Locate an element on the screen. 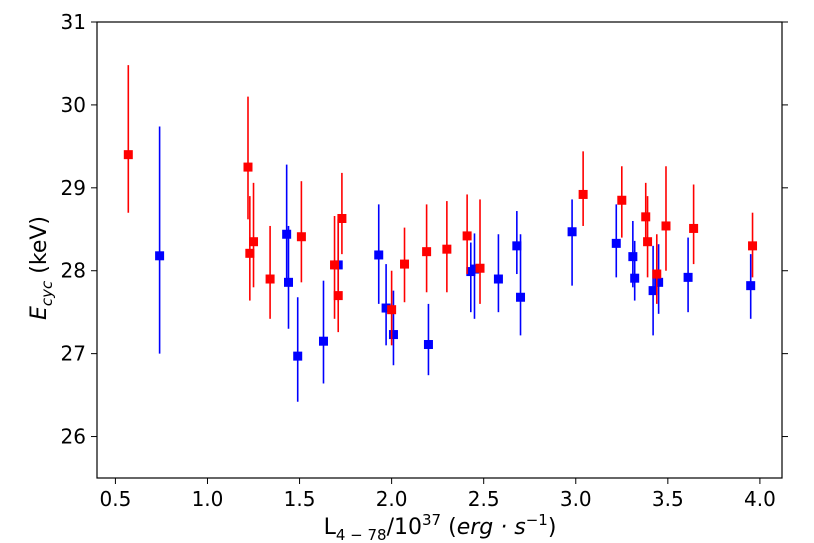  x-label-unit-exp: −1 is located at coordinates (537, 520).